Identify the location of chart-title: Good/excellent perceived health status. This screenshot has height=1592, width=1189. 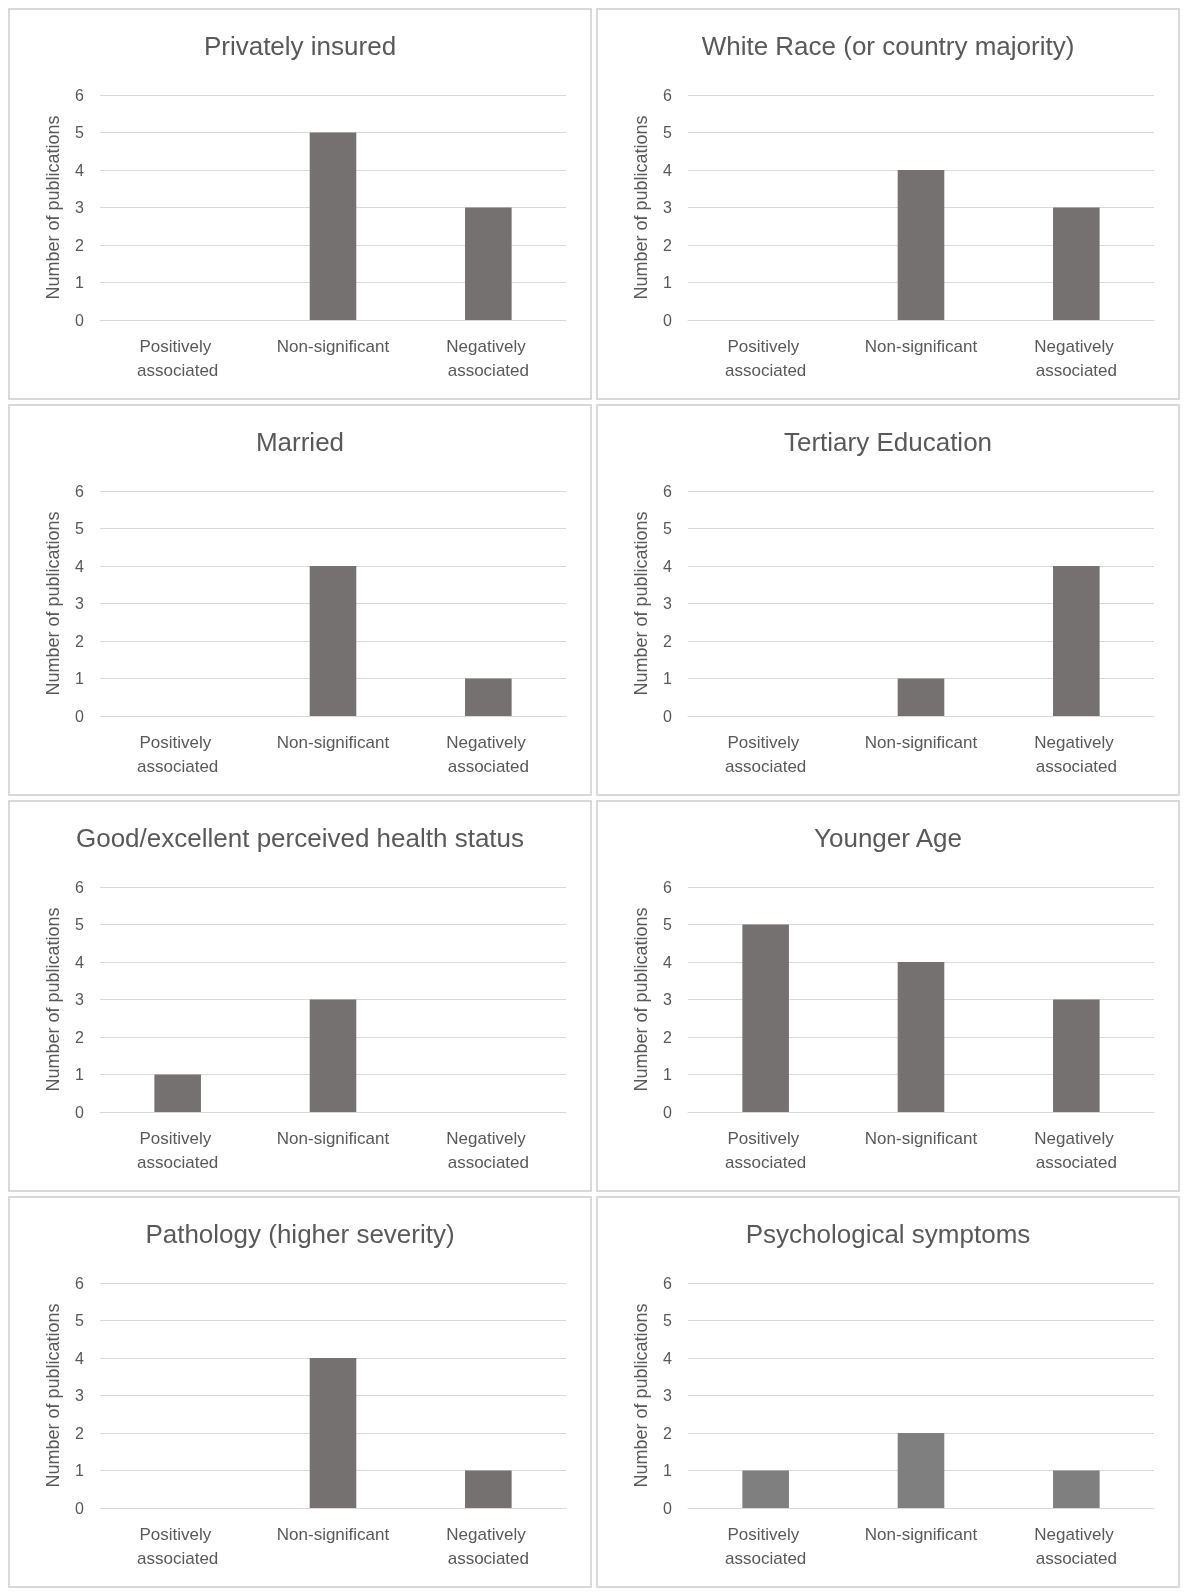
(300, 838).